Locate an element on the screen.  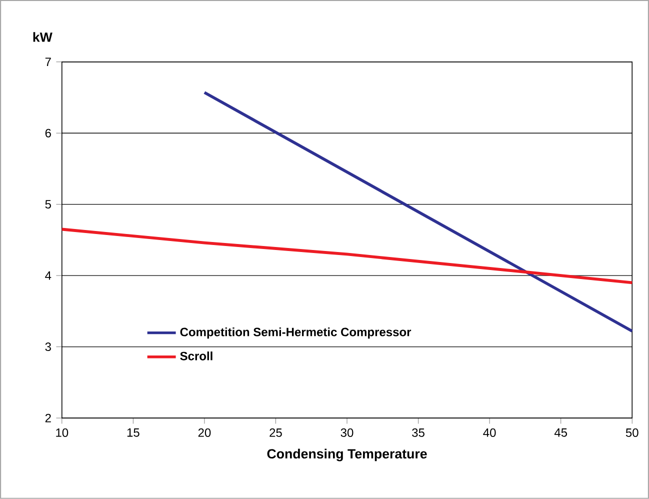
y-axis-title: kW is located at coordinates (42, 37).